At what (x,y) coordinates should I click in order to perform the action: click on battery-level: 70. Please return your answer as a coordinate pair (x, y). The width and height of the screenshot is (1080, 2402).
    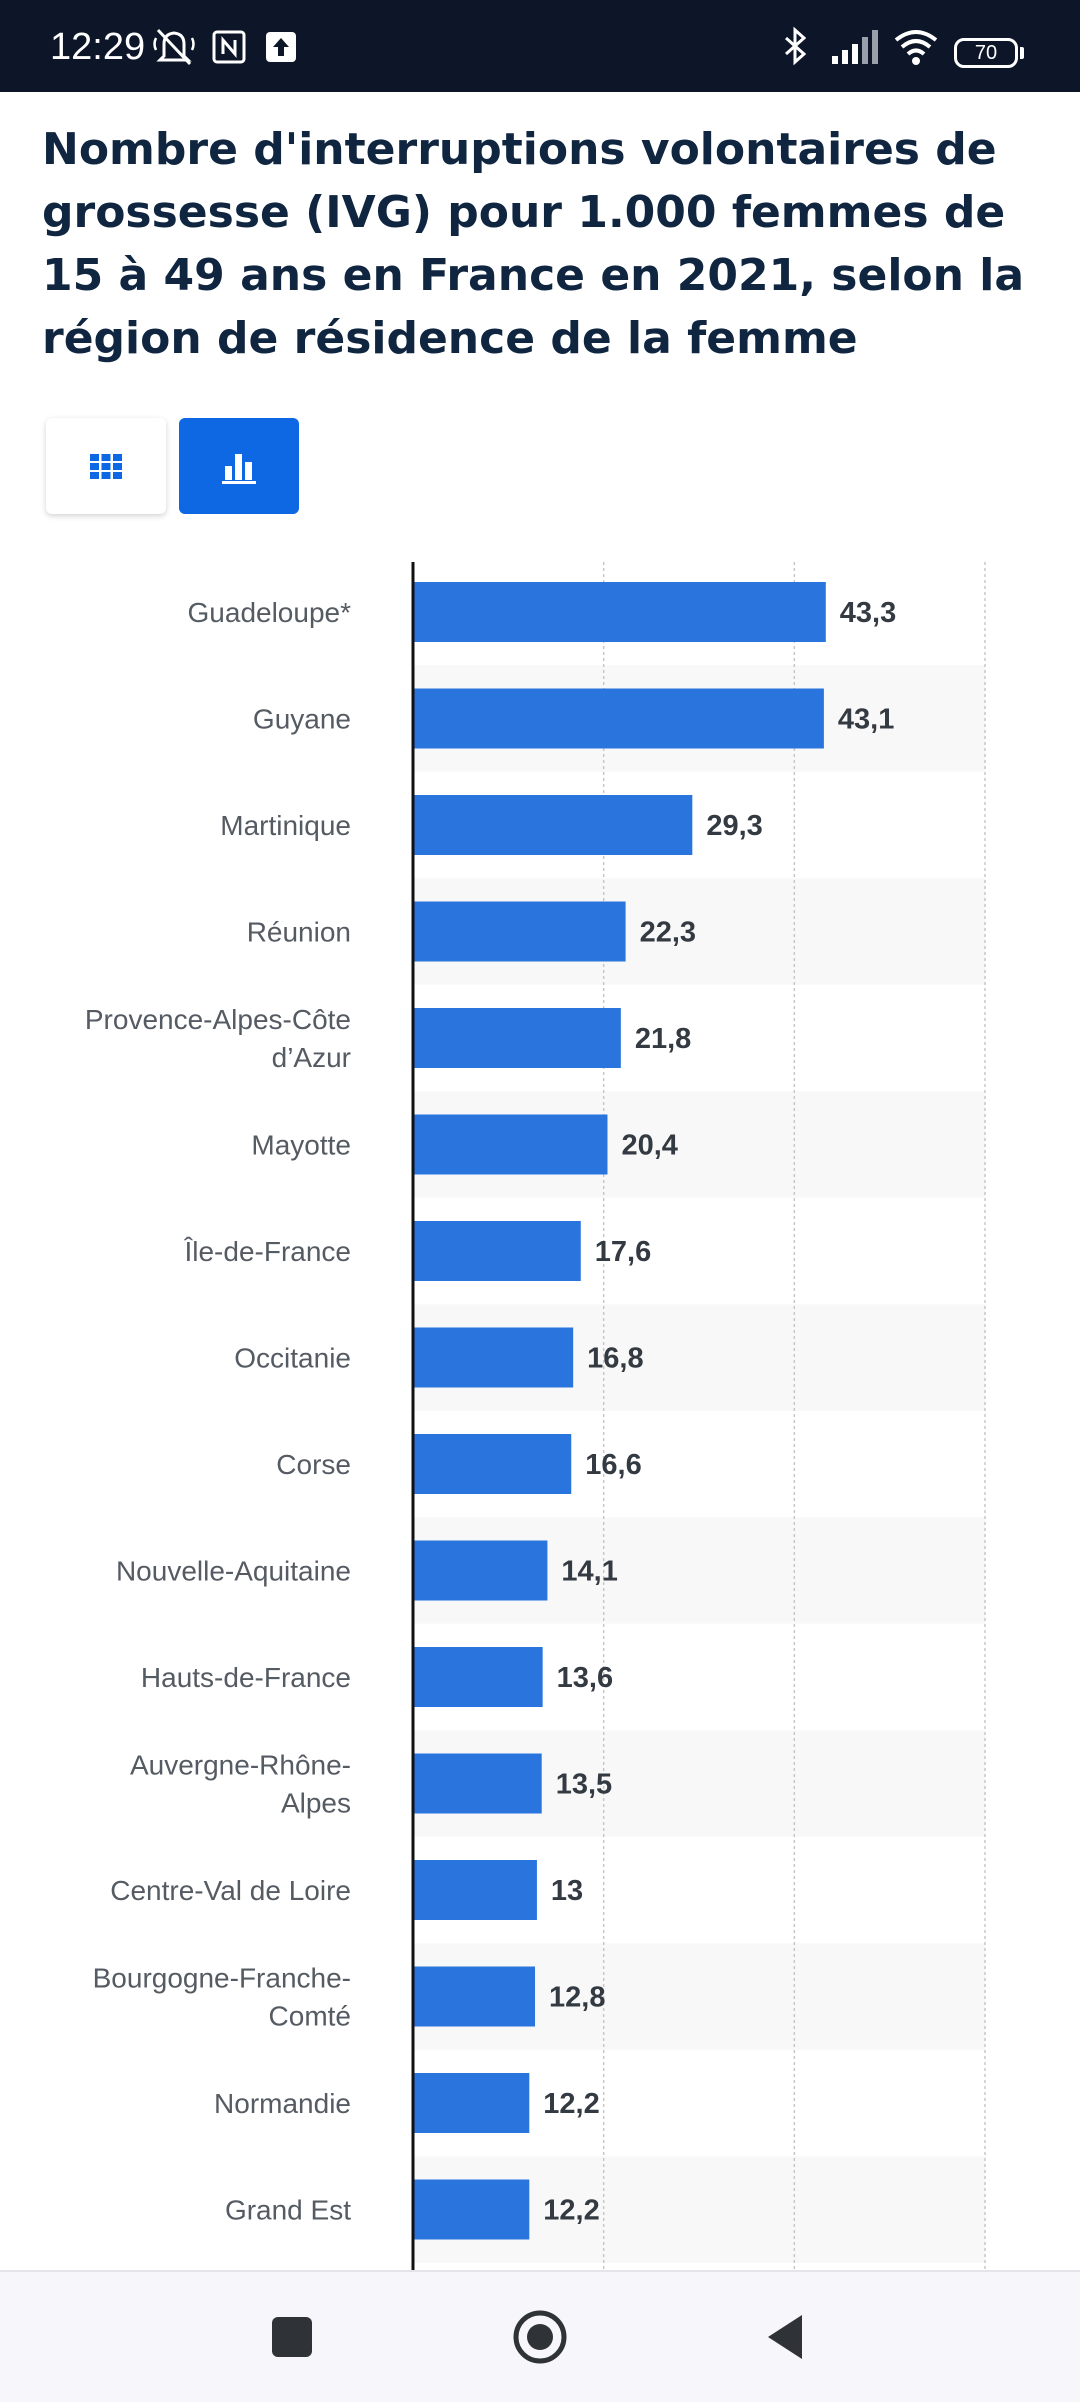
    Looking at the image, I should click on (986, 53).